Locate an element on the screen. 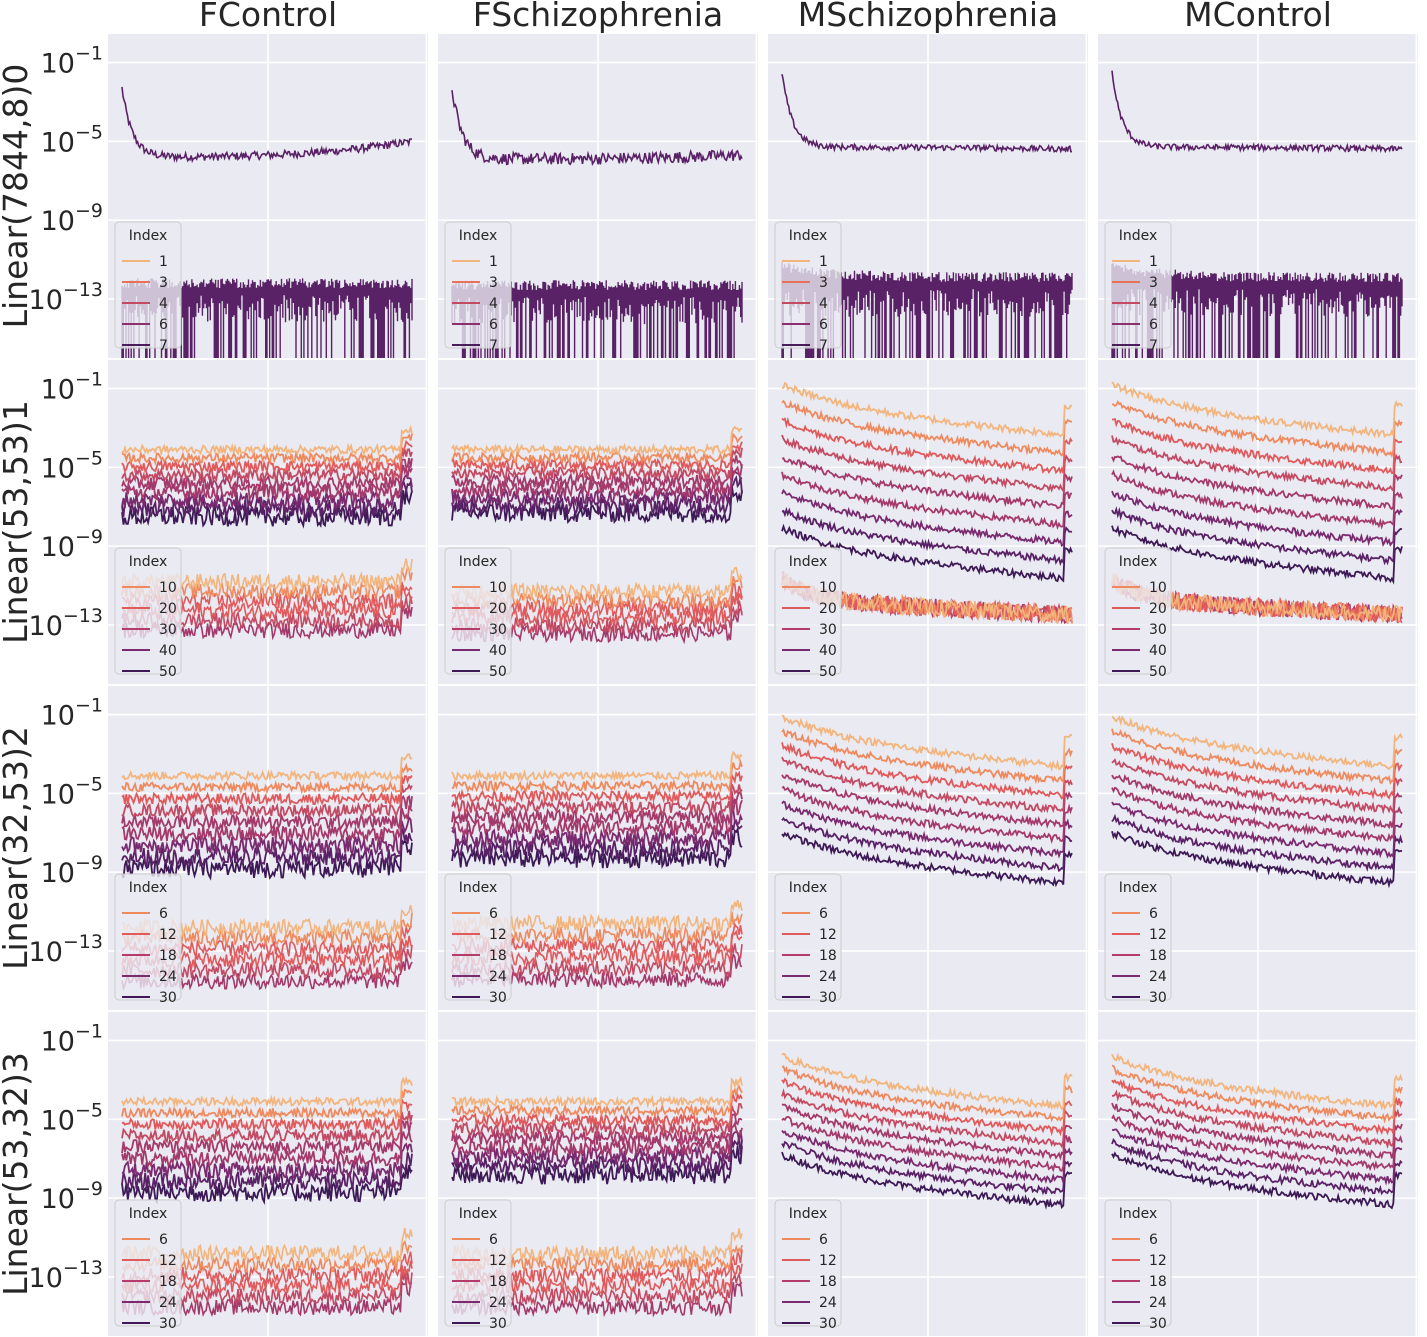 This screenshot has width=1427, height=1337. panel-2-3: Index 6 12 18 24 30 is located at coordinates (1258, 848).